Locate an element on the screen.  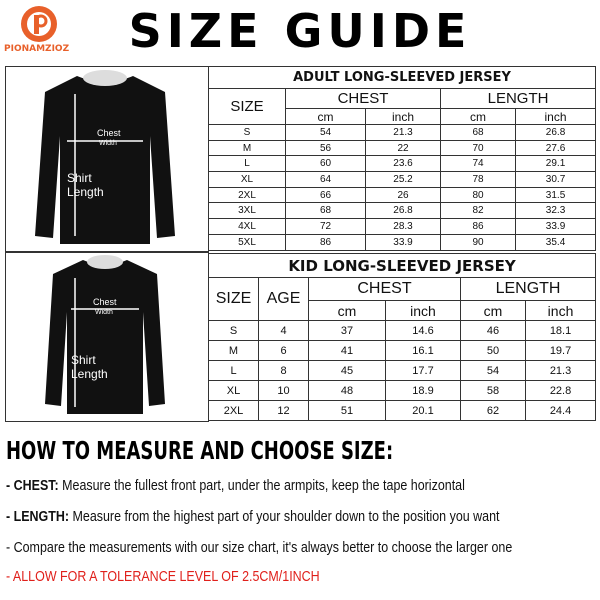
table-title: KID LONG-SLEEVED JERSEY is located at coordinates (402, 265).